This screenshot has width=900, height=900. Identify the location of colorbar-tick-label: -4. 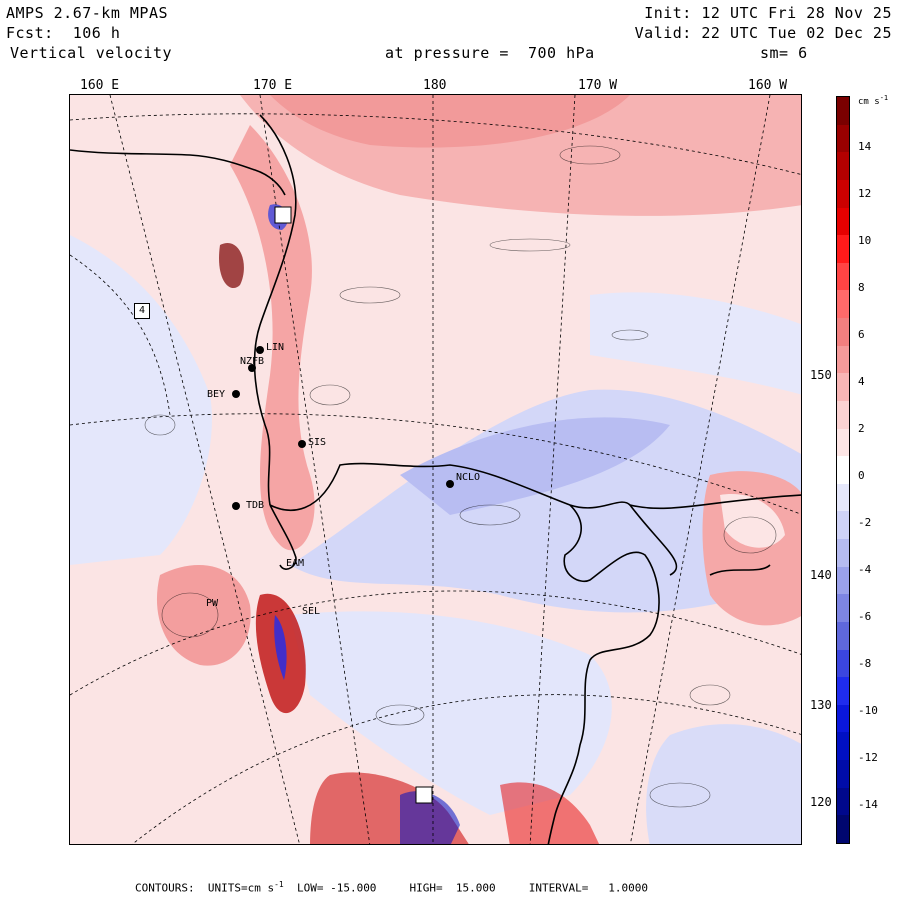
(865, 569).